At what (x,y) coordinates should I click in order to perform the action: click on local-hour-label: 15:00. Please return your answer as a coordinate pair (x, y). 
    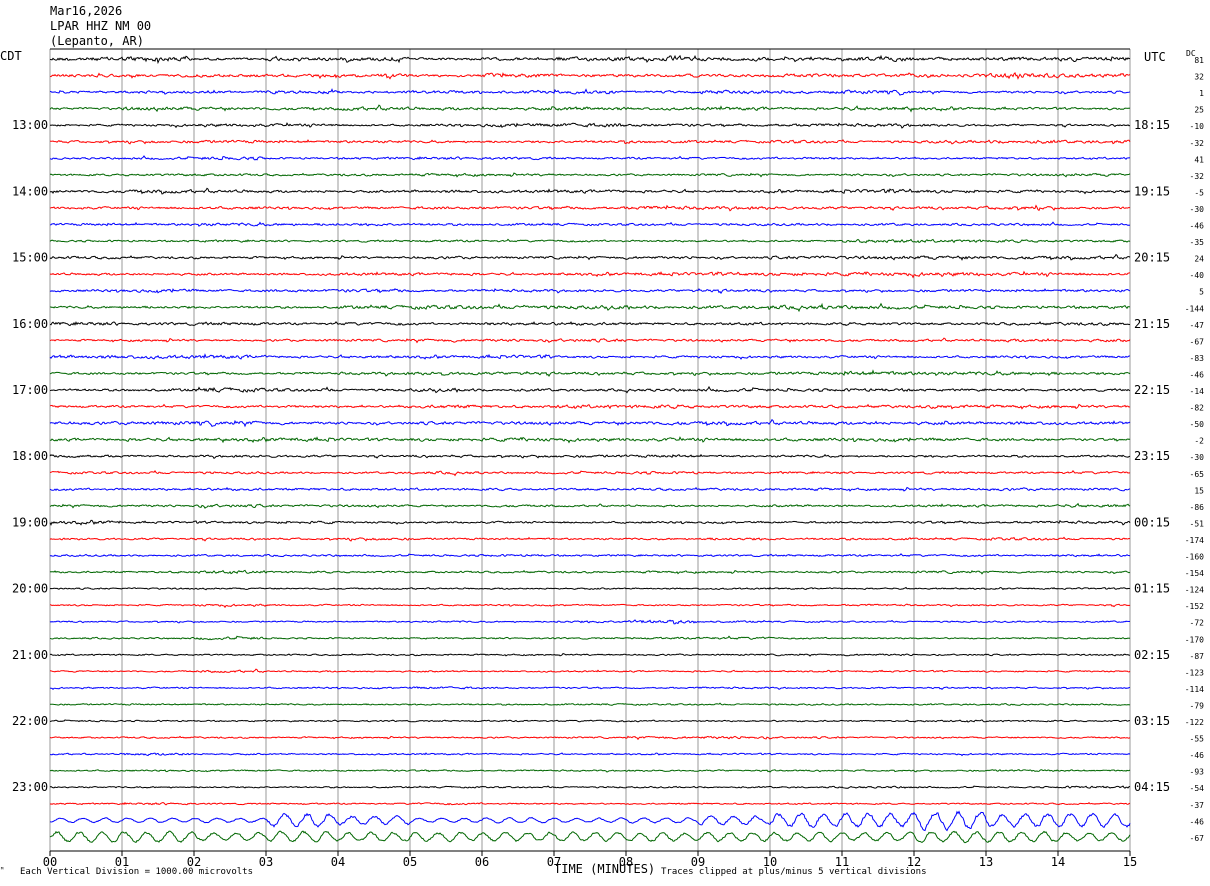
    Looking at the image, I should click on (30, 258).